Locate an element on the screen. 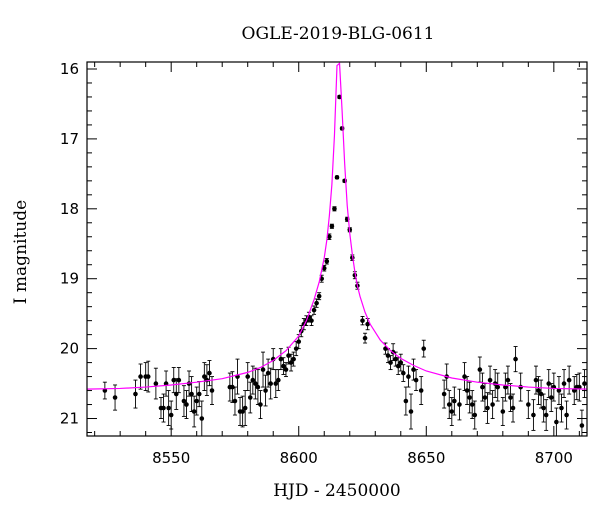 The image size is (600, 512). y-tick-label: 17 is located at coordinates (69, 139).